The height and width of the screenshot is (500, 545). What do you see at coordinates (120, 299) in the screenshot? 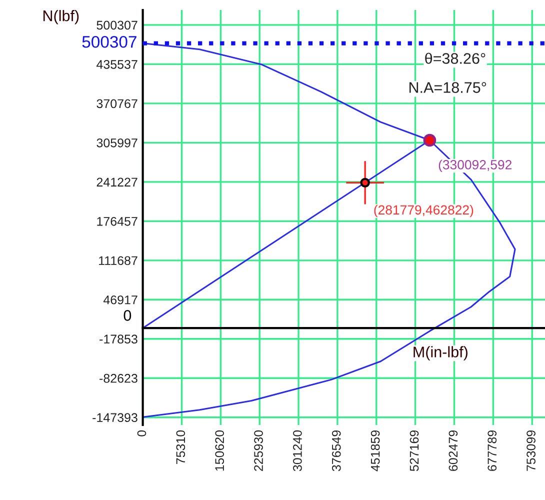
I see `y-tick-label: 46917` at bounding box center [120, 299].